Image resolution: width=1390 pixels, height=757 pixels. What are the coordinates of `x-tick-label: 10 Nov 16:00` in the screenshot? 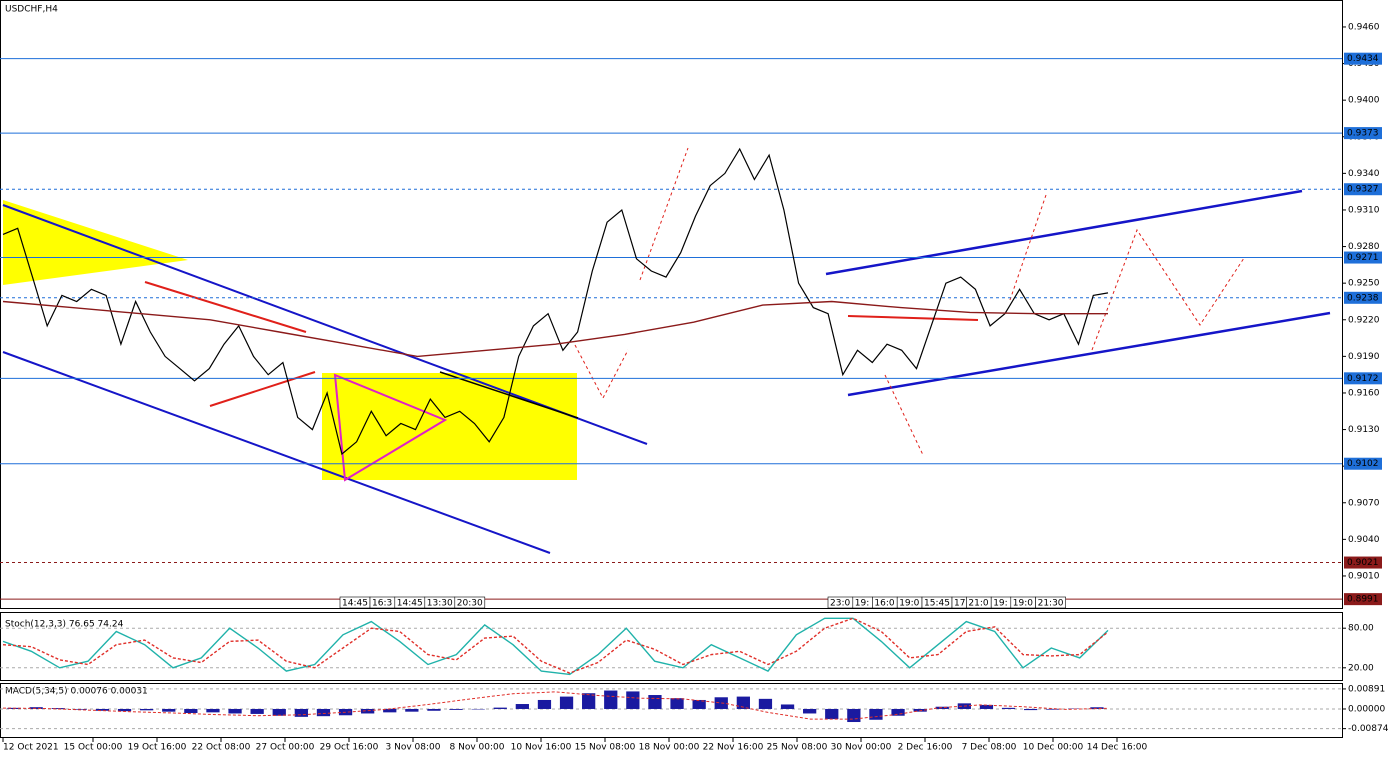 It's located at (541, 748).